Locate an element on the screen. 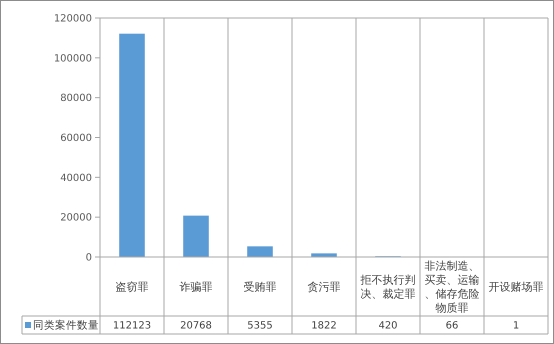 The width and height of the screenshot is (554, 344). x-tick-label: 拒不执行判决、裁定罪 is located at coordinates (388, 286).